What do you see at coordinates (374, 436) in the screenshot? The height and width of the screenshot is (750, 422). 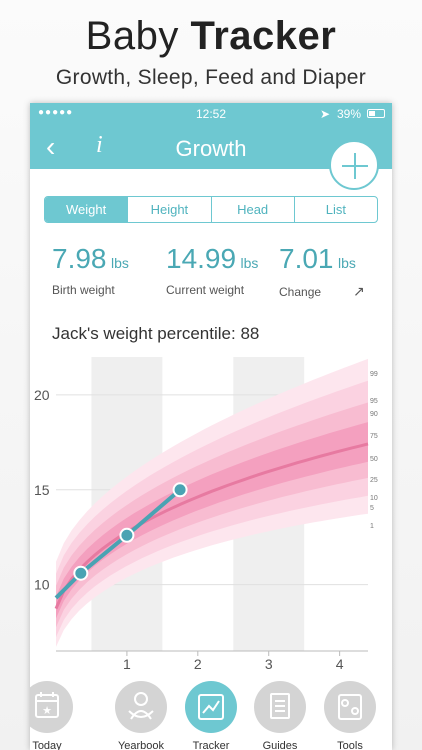 I see `percentile-label: 75` at bounding box center [374, 436].